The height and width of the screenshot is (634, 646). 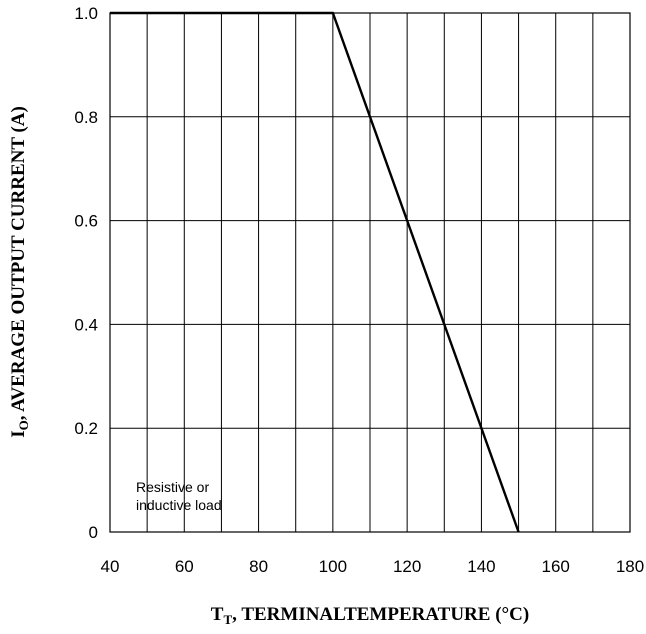 I want to click on x-tick-label-0: 40, so click(x=110, y=566).